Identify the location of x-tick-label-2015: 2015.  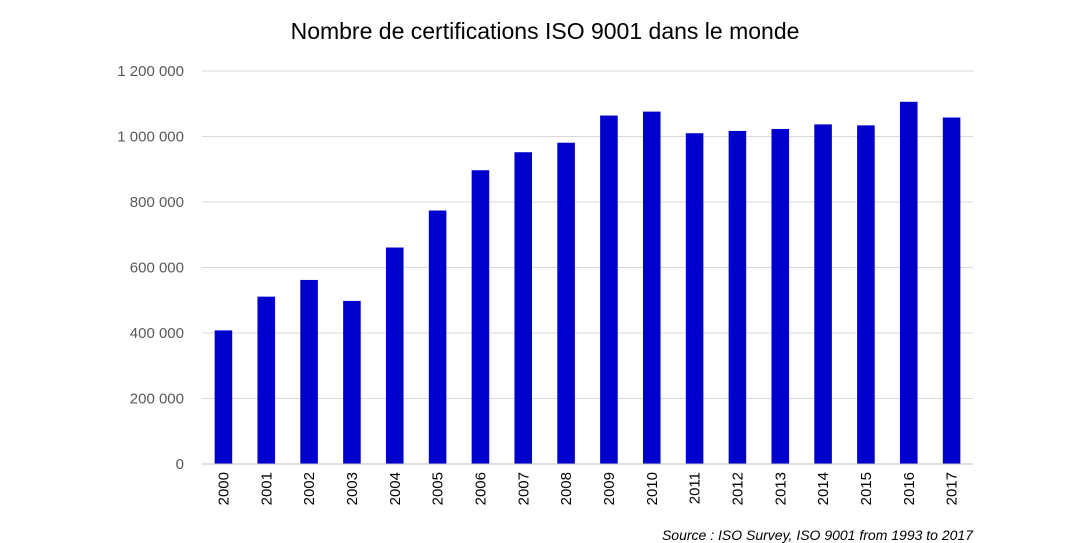
(866, 488).